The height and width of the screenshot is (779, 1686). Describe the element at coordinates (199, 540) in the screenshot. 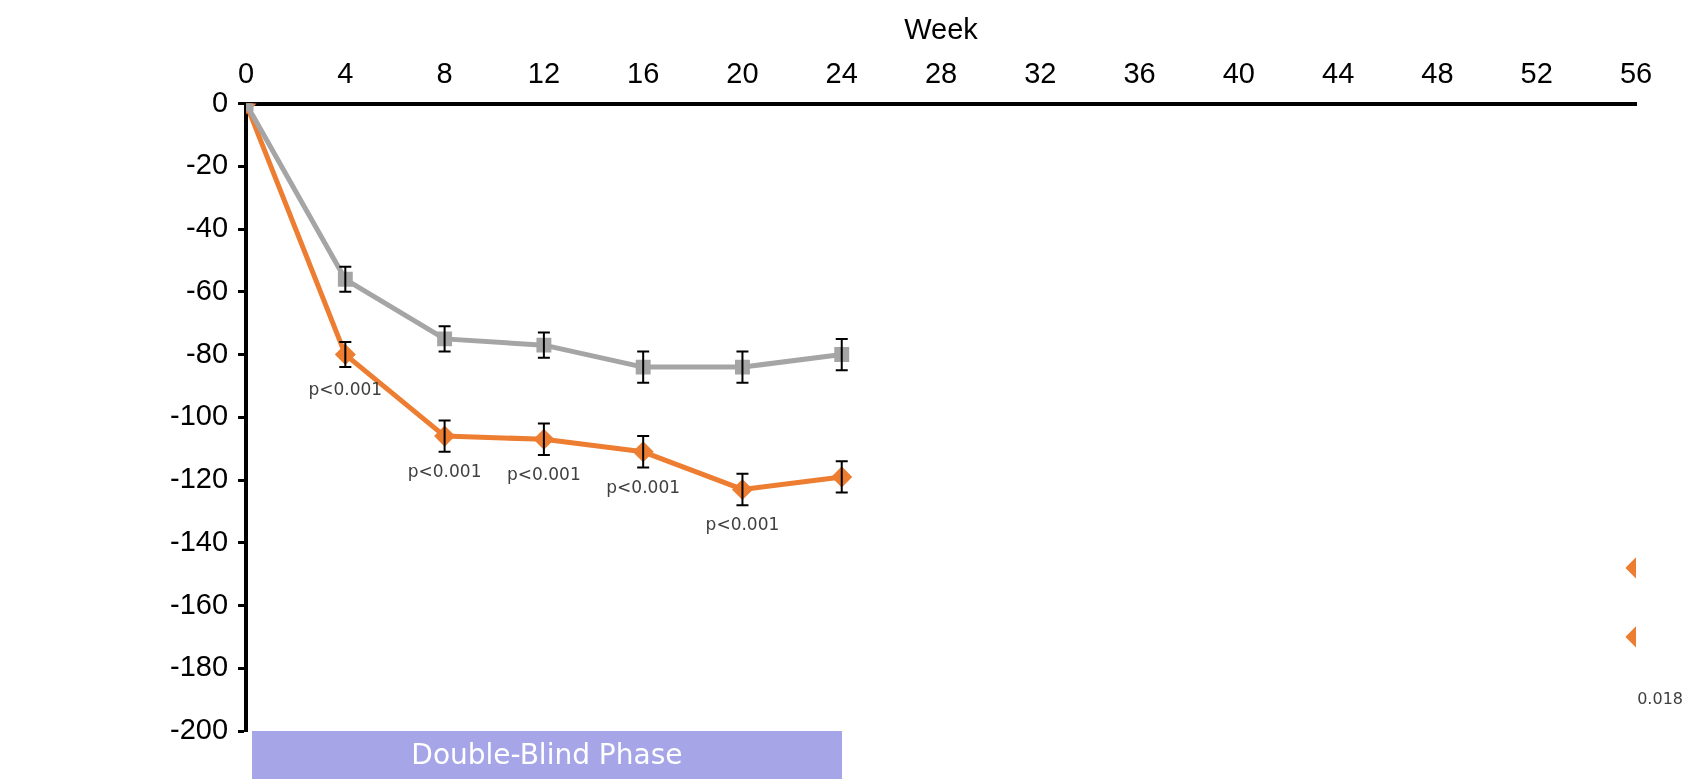

I see `y-tick-label: -140` at that location.